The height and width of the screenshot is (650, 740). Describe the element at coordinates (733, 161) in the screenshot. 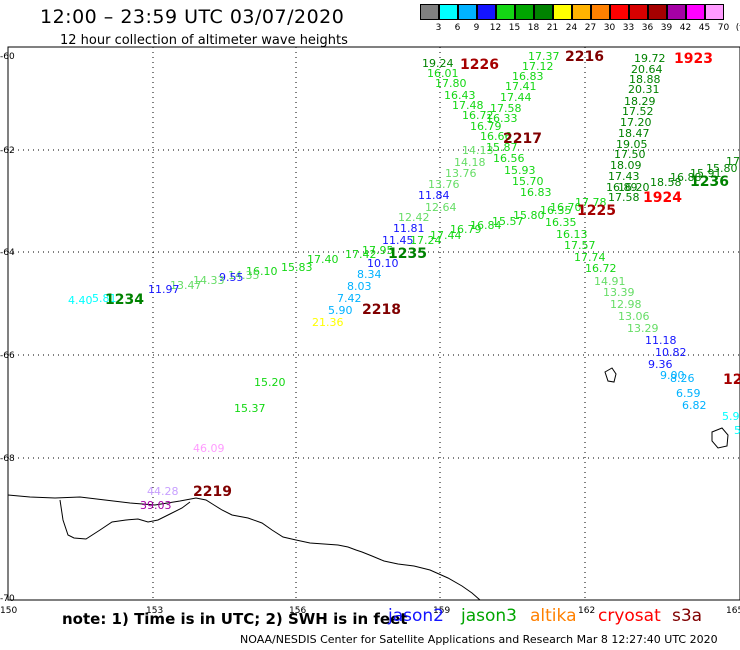

I see `wave-height-label: 17` at that location.